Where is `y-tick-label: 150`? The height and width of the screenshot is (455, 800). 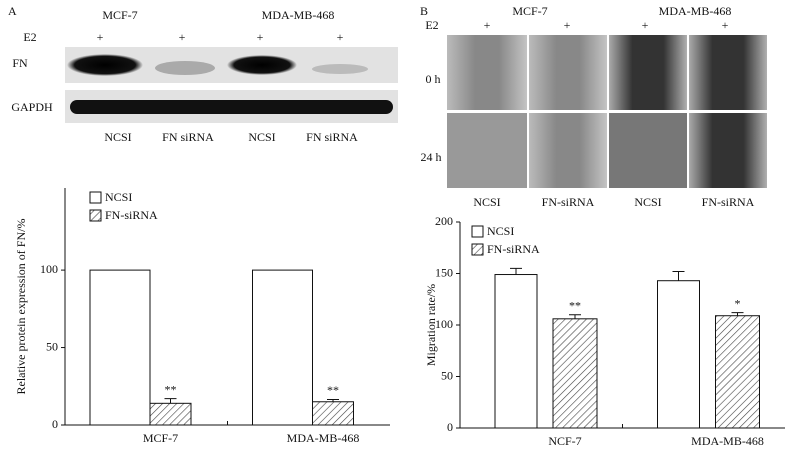
y-tick-label: 150 is located at coordinates (444, 272).